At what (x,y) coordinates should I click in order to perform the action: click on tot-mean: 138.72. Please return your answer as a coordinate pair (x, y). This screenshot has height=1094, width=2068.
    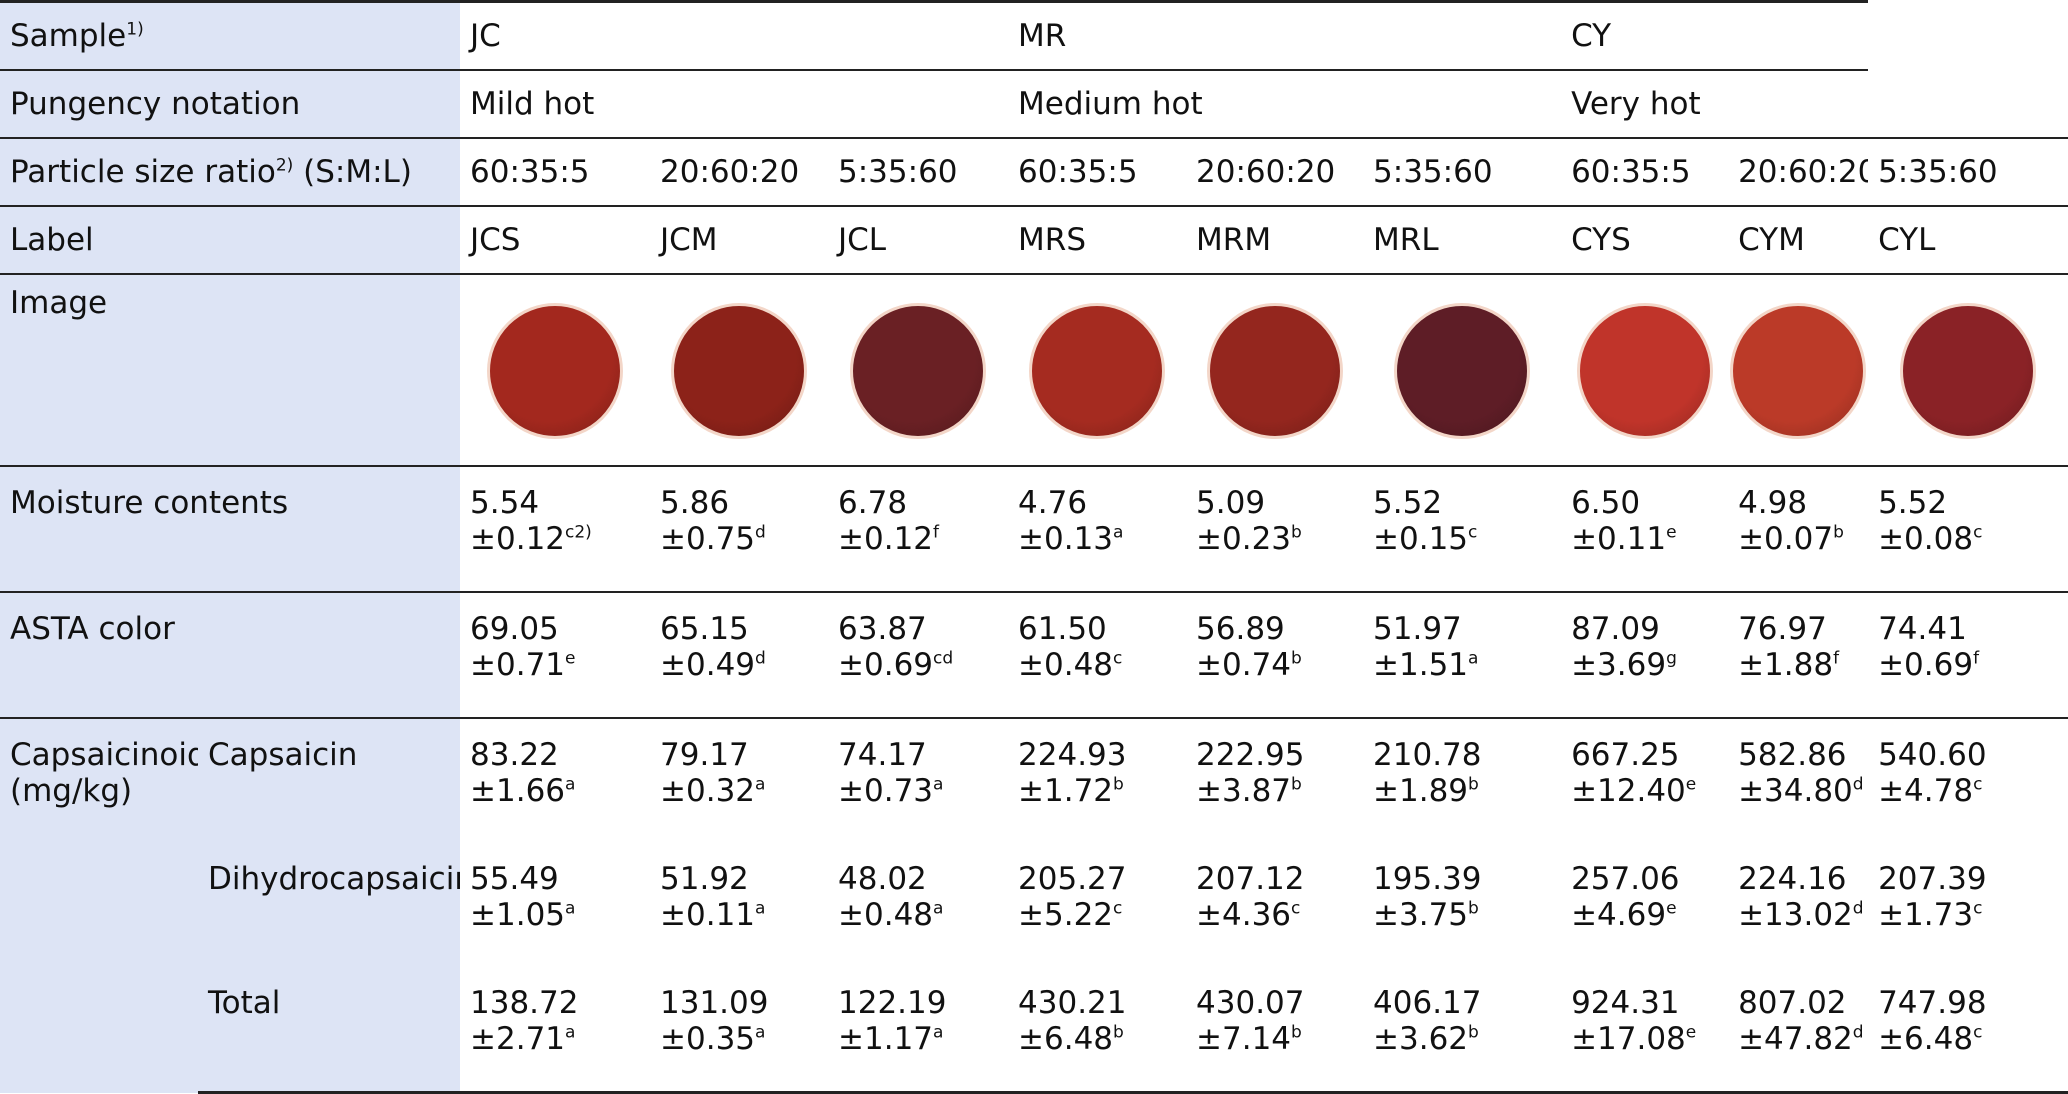
    Looking at the image, I should click on (524, 1003).